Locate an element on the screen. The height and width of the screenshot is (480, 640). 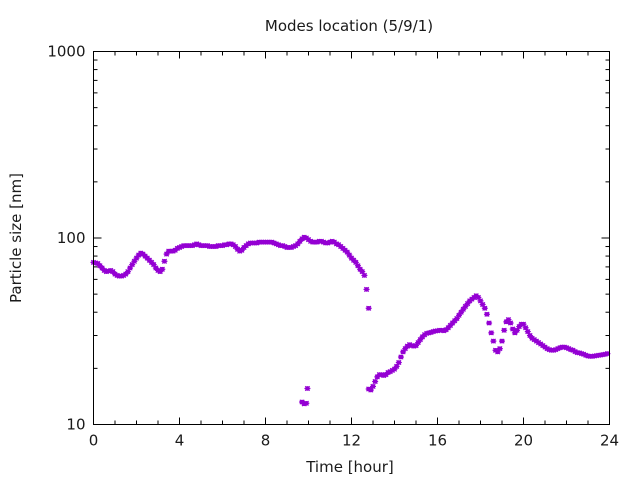
x-axis-label: Time [hour] is located at coordinates (349, 467).